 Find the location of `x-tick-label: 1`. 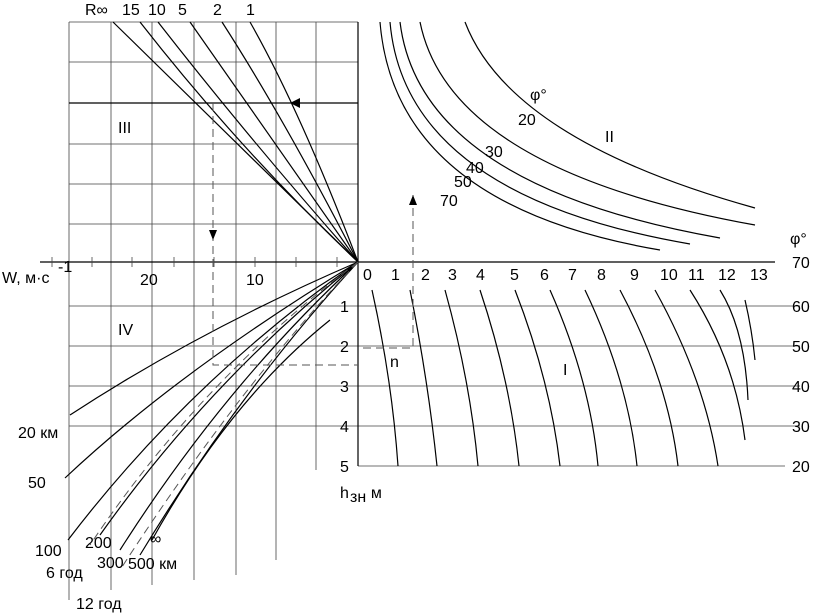

x-tick-label: 1 is located at coordinates (395, 275).